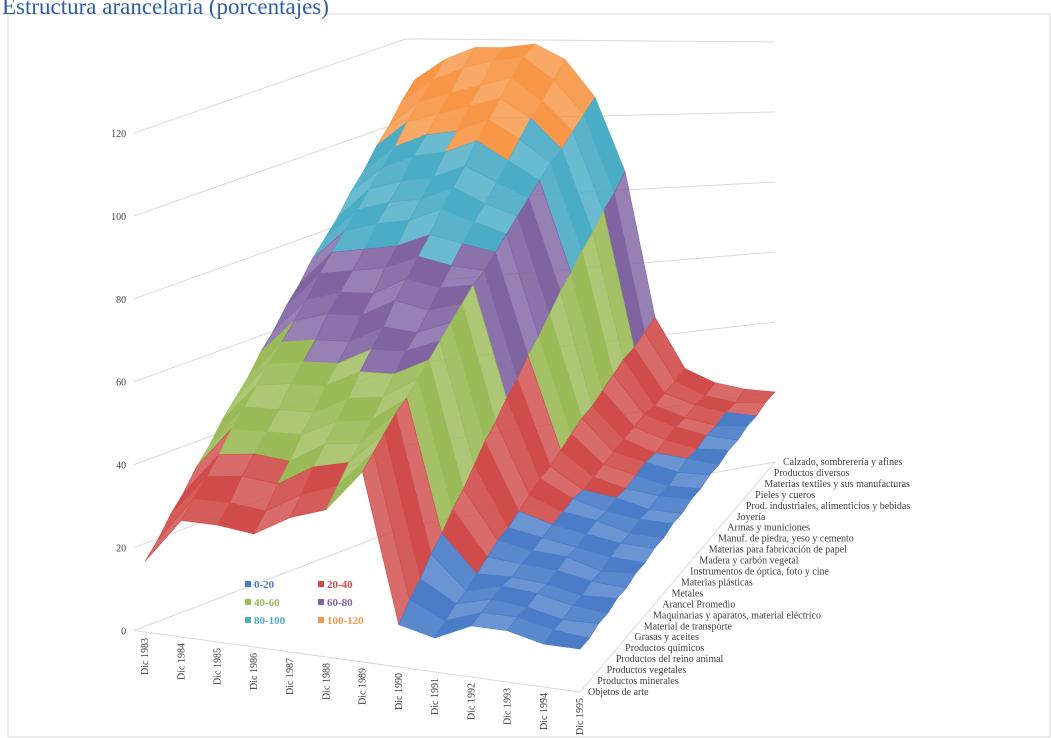 This screenshot has width=1051, height=738. I want to click on y-tick-label: 120, so click(118, 134).